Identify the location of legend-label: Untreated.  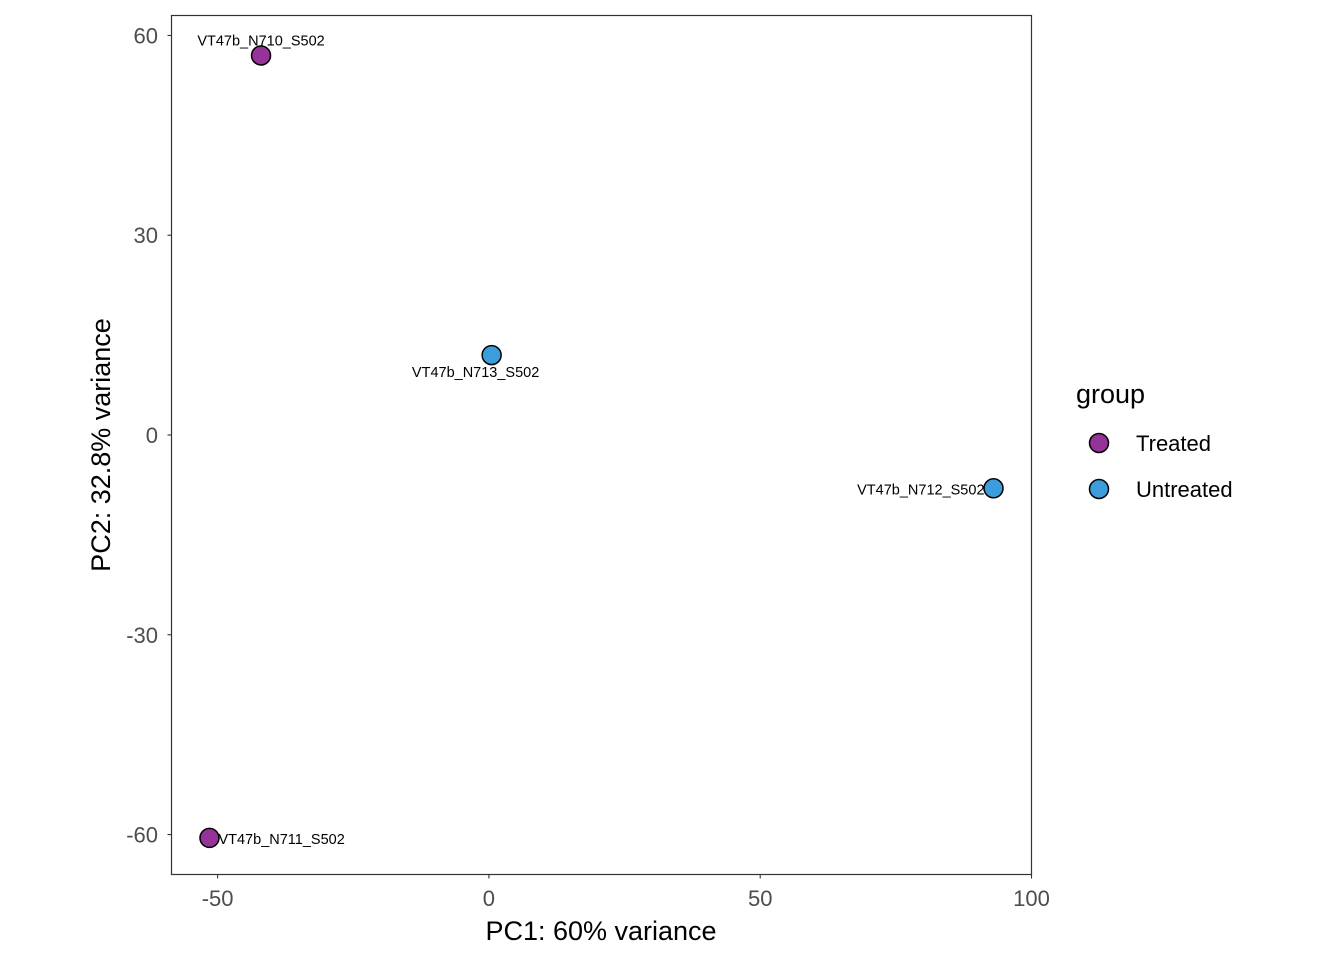
(1184, 489).